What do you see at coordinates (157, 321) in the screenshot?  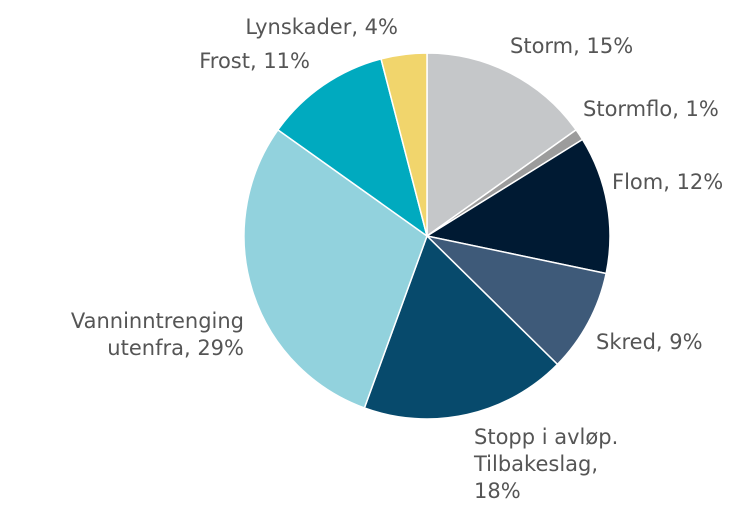 I see `slice-label: Vanninntrenging` at bounding box center [157, 321].